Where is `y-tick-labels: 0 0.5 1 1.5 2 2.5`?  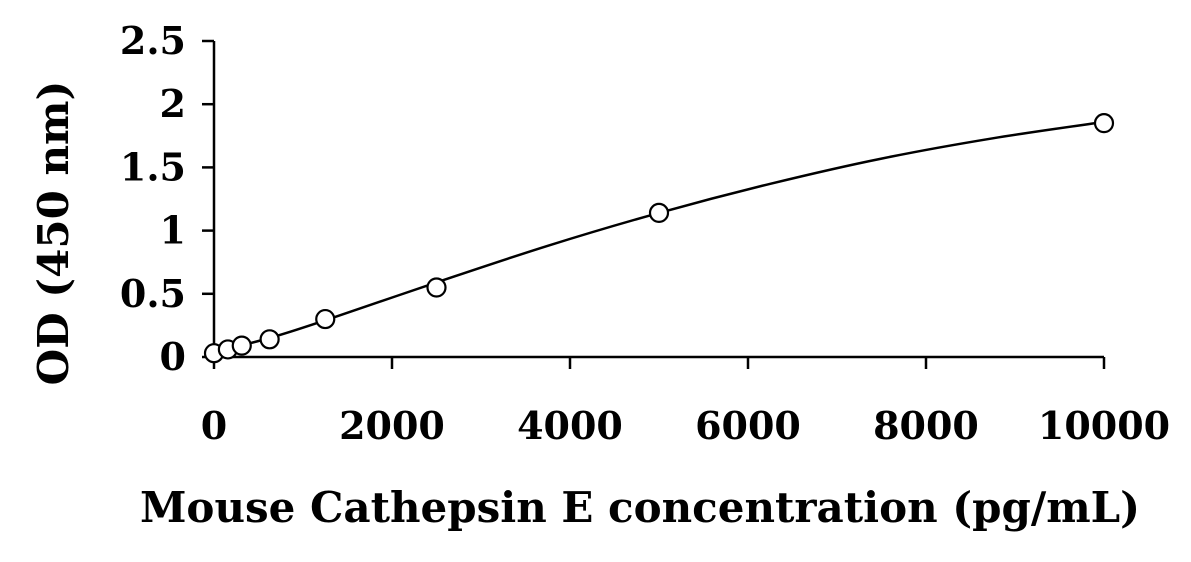 y-tick-labels: 0 0.5 1 1.5 2 2.5 is located at coordinates (153, 198).